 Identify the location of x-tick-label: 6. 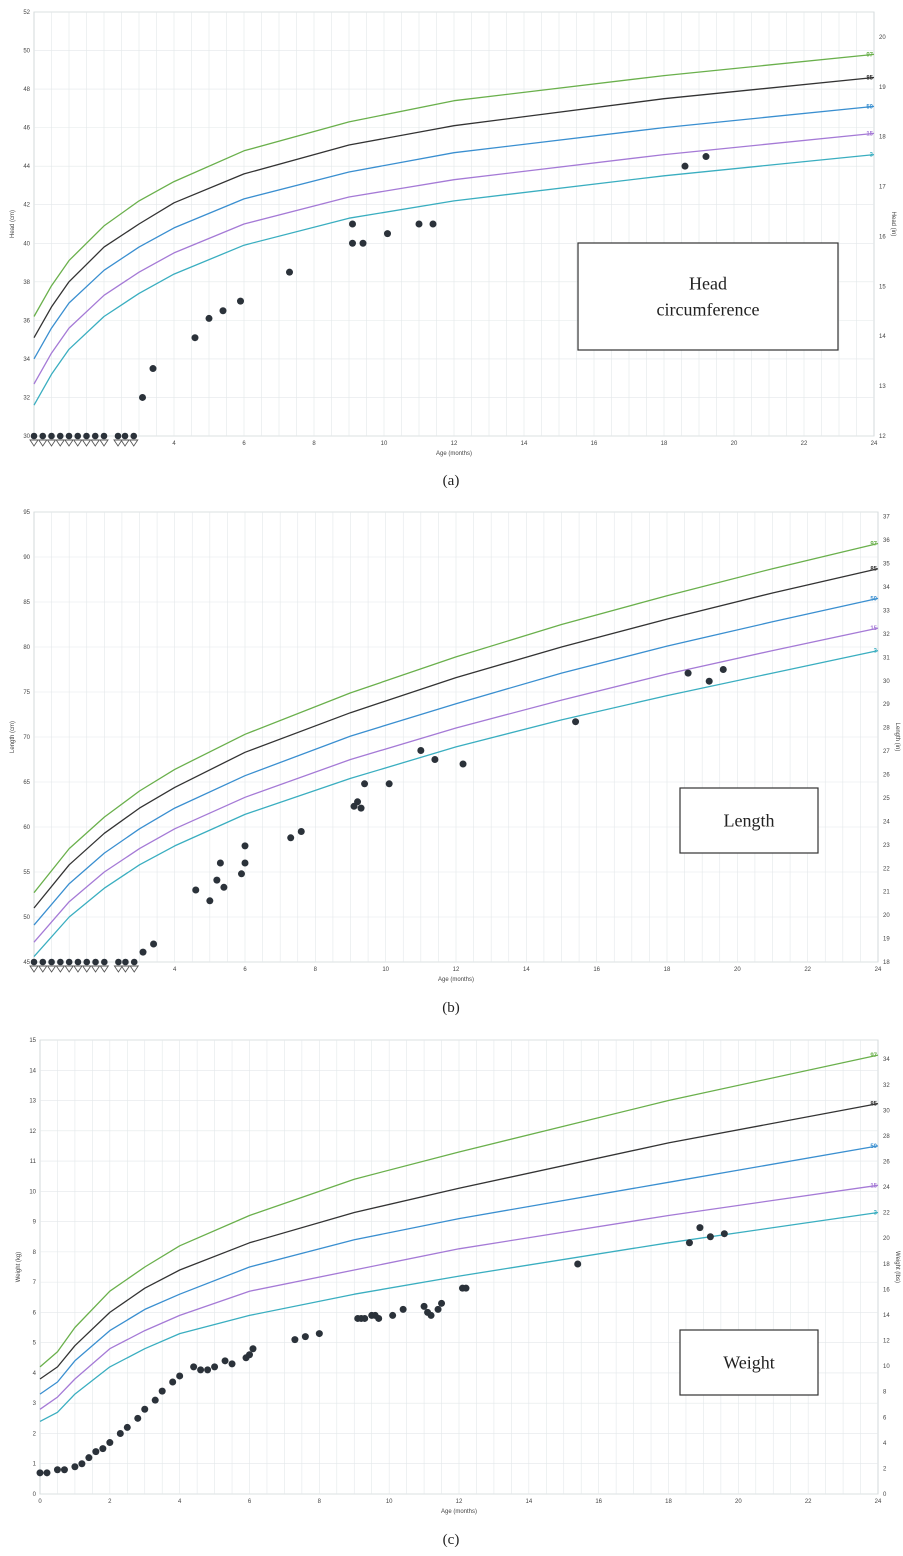
(244, 444).